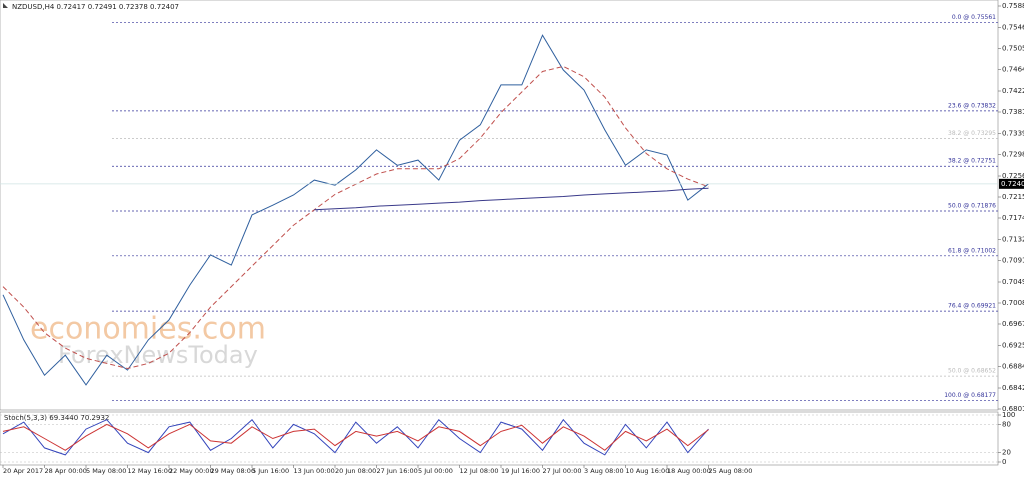  What do you see at coordinates (1013, 409) in the screenshot?
I see `y-tick-label: 0.68010` at bounding box center [1013, 409].